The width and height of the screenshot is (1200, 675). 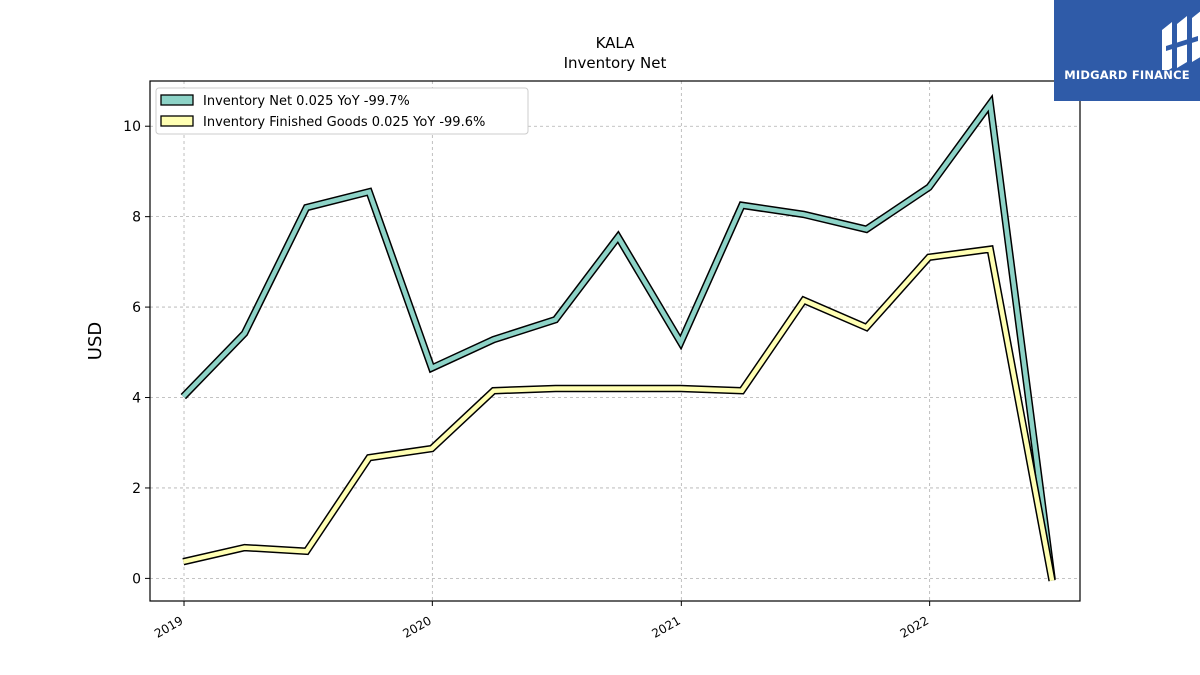 What do you see at coordinates (136, 353) in the screenshot?
I see `y-axis: 0 2 4 6 8 10` at bounding box center [136, 353].